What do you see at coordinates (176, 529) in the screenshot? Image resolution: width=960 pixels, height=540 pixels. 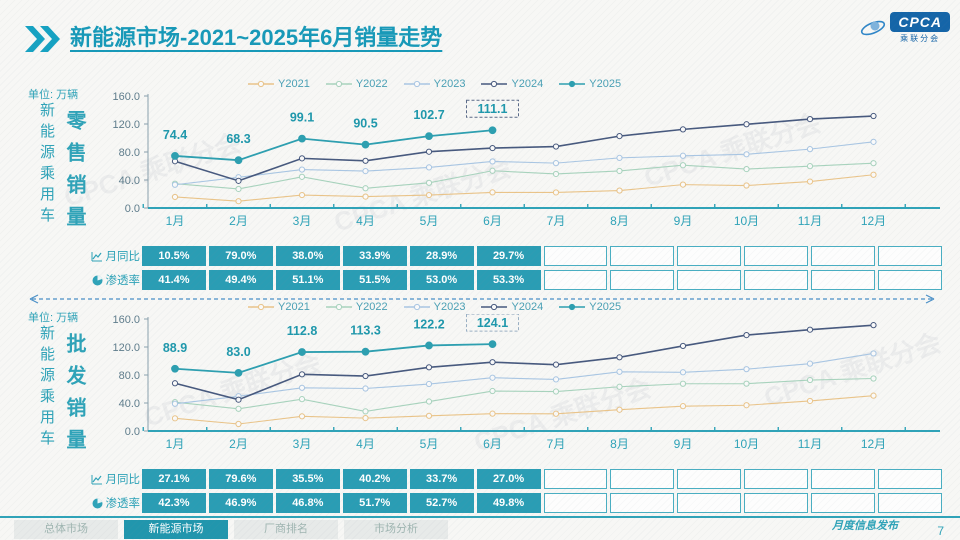 I see `footer-tab: 新能源市场` at bounding box center [176, 529].